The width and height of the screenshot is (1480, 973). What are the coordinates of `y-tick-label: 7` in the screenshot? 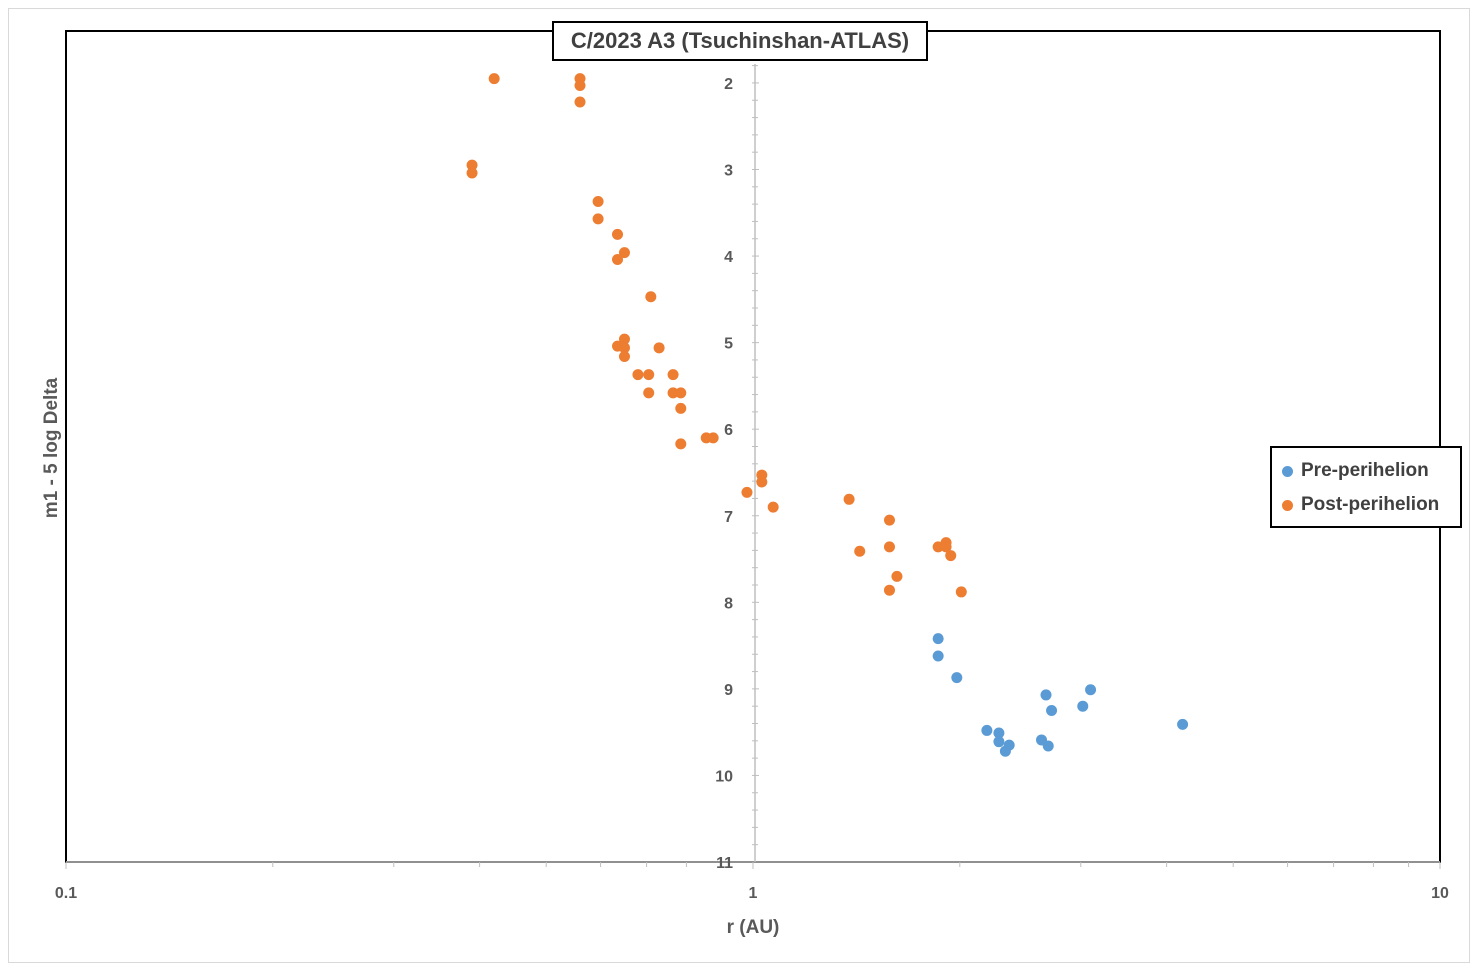 It's located at (728, 517).